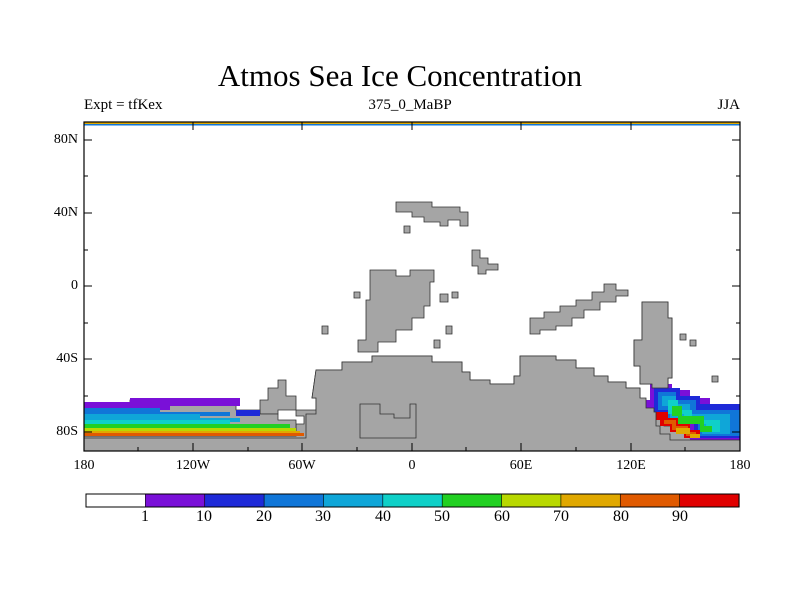 The width and height of the screenshot is (800, 600). Describe the element at coordinates (400, 75) in the screenshot. I see `map-title: Atmos Sea Ice Concentration` at that location.